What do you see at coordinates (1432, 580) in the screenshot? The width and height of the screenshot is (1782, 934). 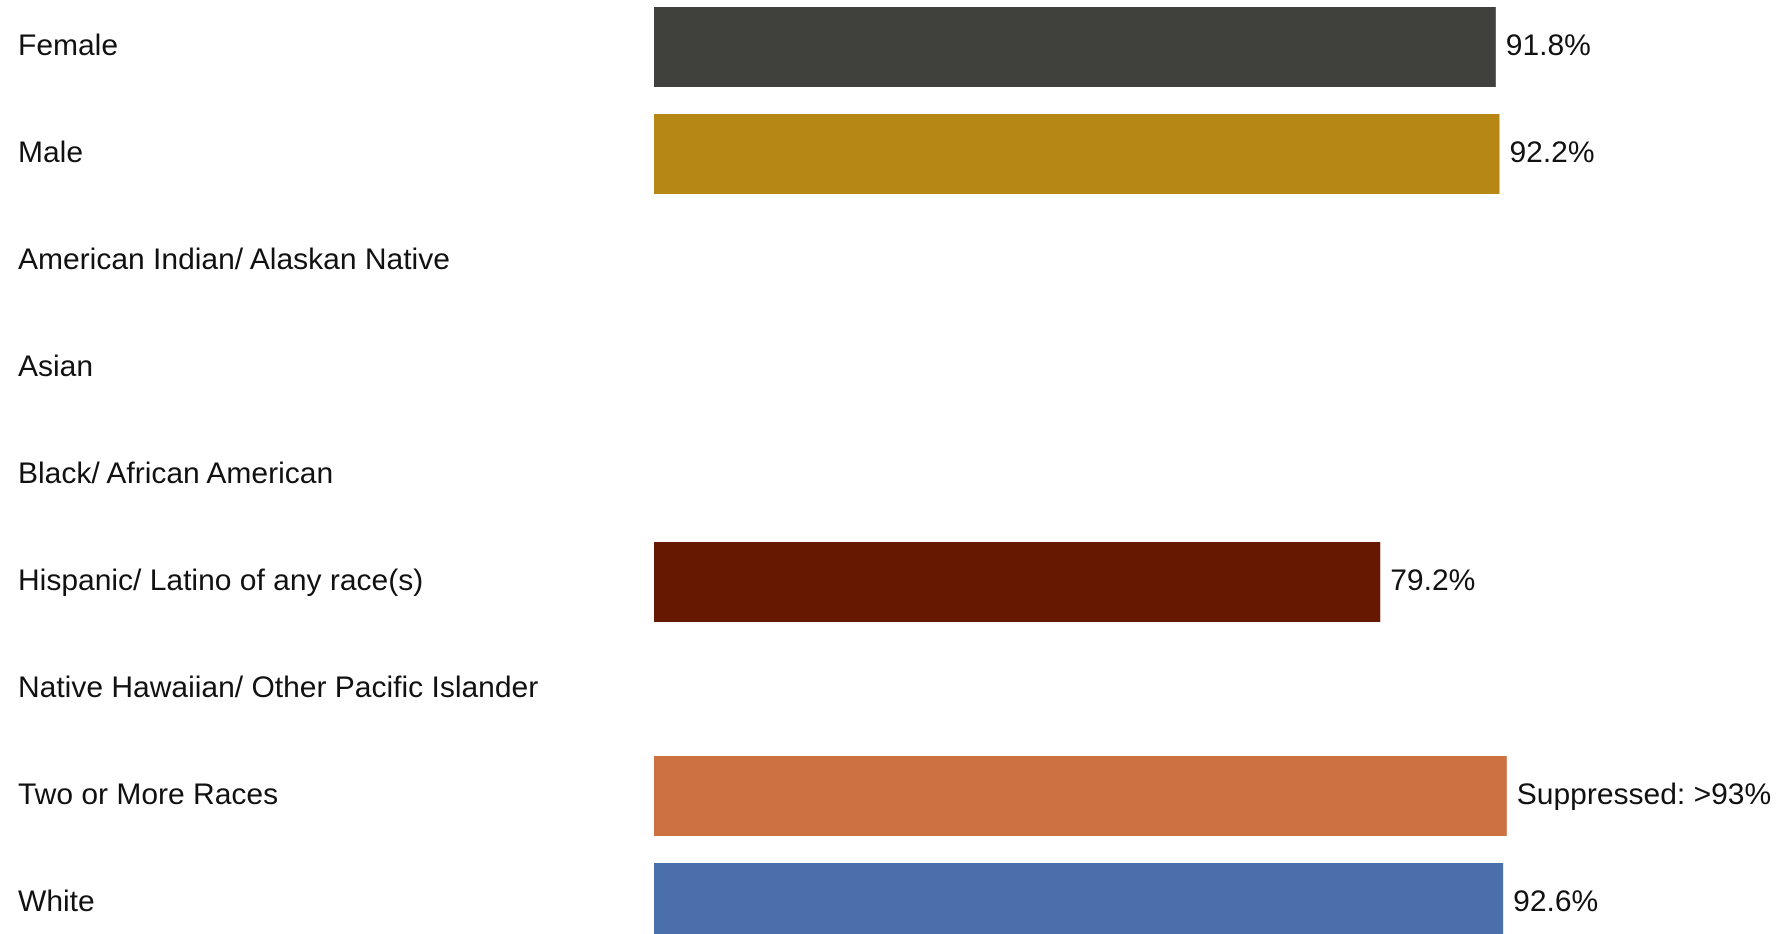 I see `data-label: 79.2%` at bounding box center [1432, 580].